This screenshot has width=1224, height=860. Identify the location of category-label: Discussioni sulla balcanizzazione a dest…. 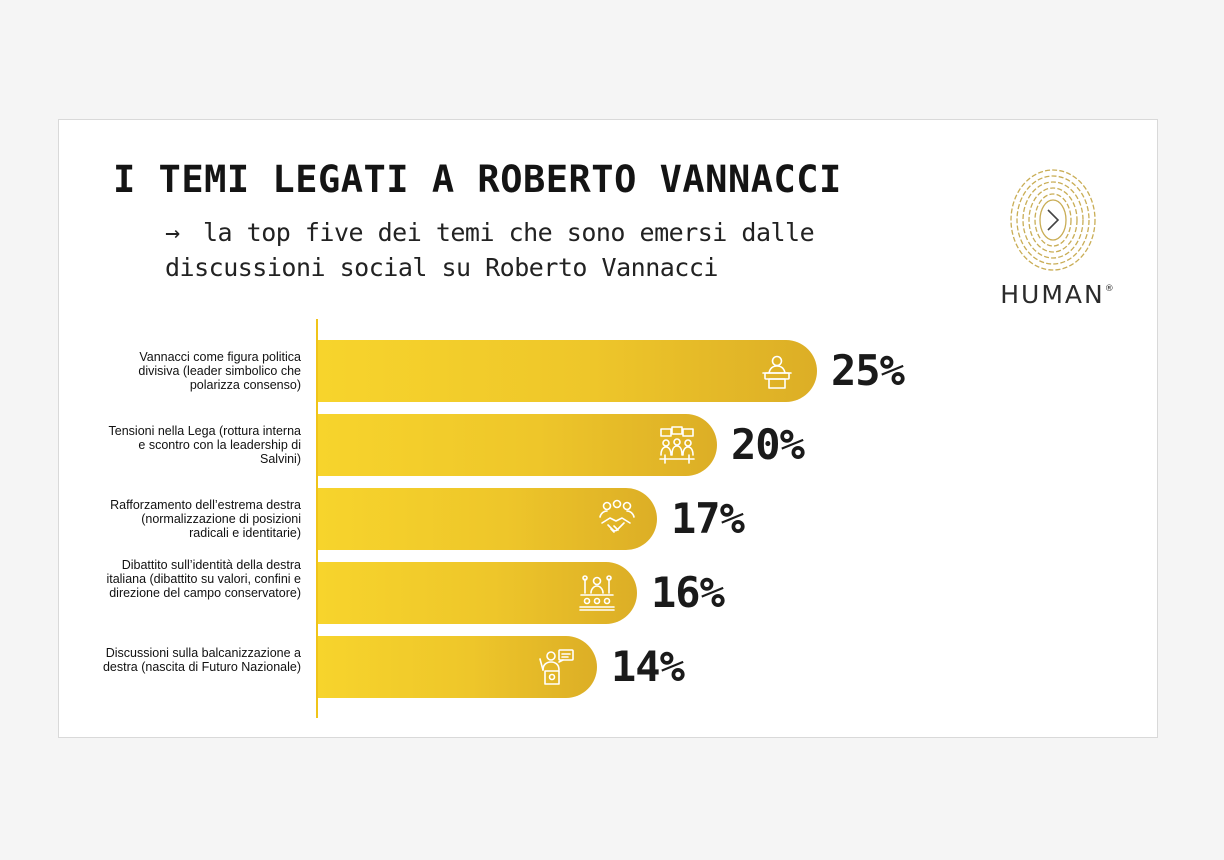
(201, 660).